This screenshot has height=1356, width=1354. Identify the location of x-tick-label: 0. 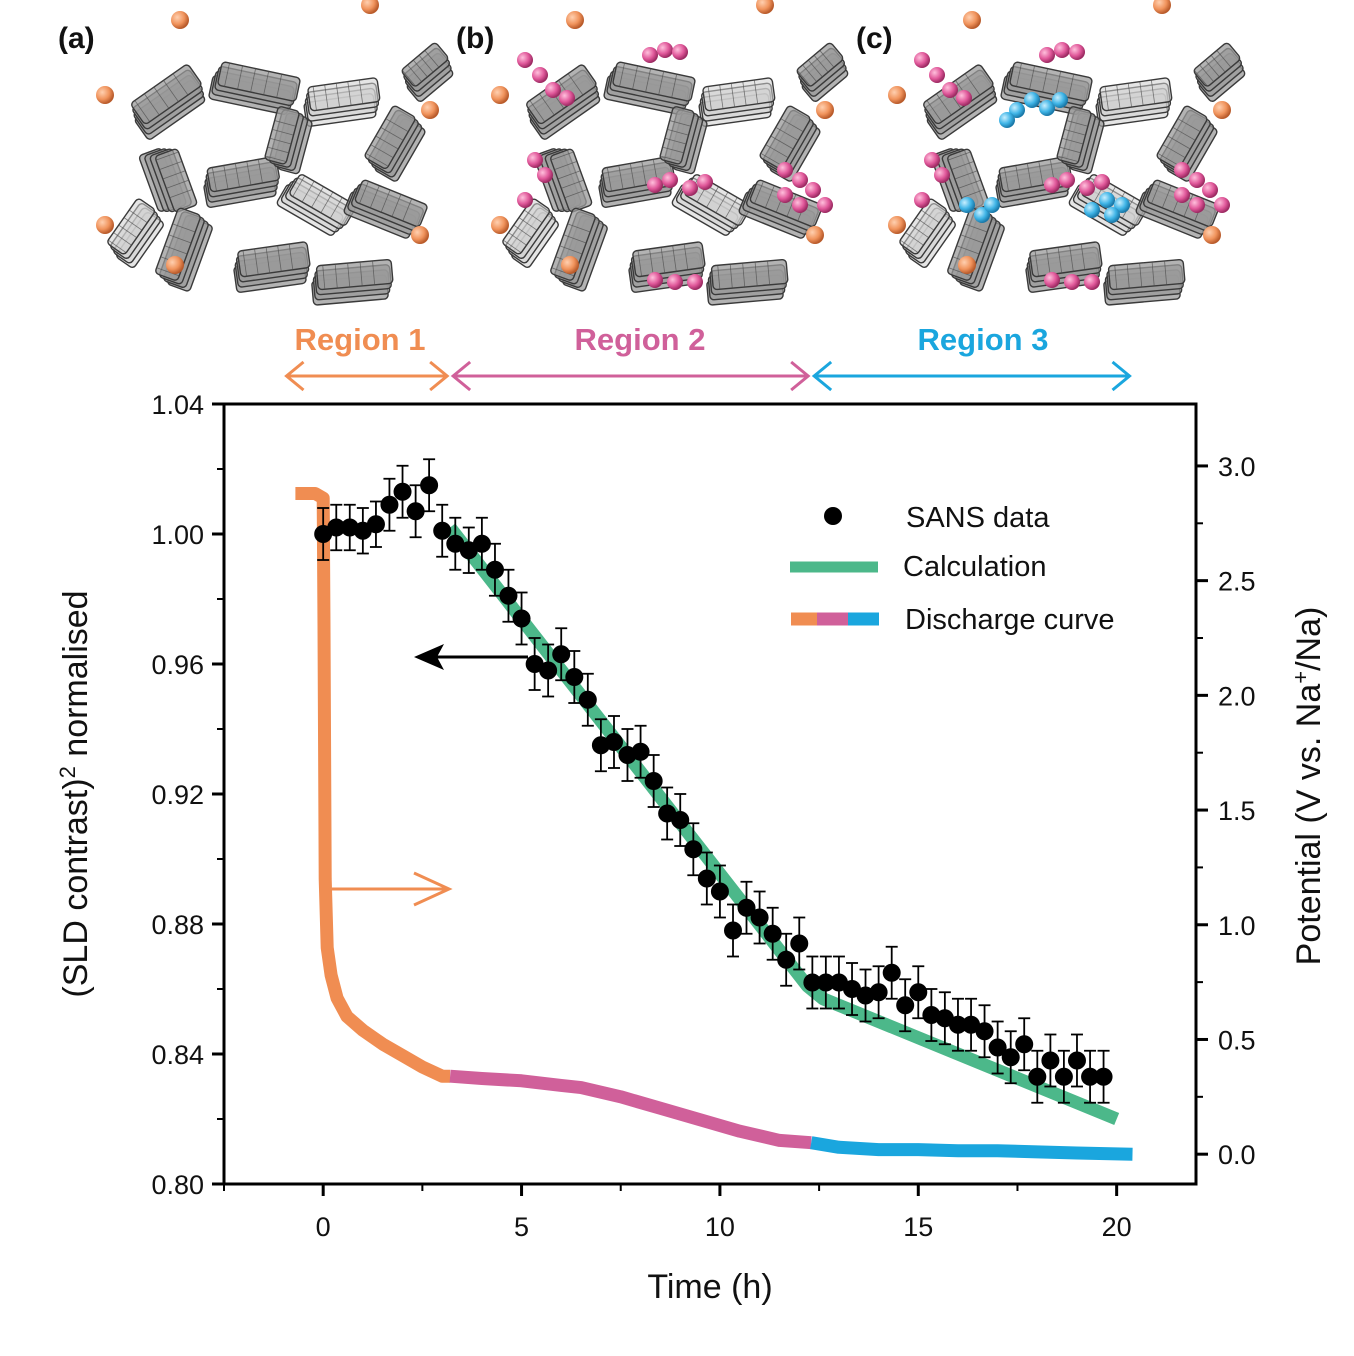
(323, 1227).